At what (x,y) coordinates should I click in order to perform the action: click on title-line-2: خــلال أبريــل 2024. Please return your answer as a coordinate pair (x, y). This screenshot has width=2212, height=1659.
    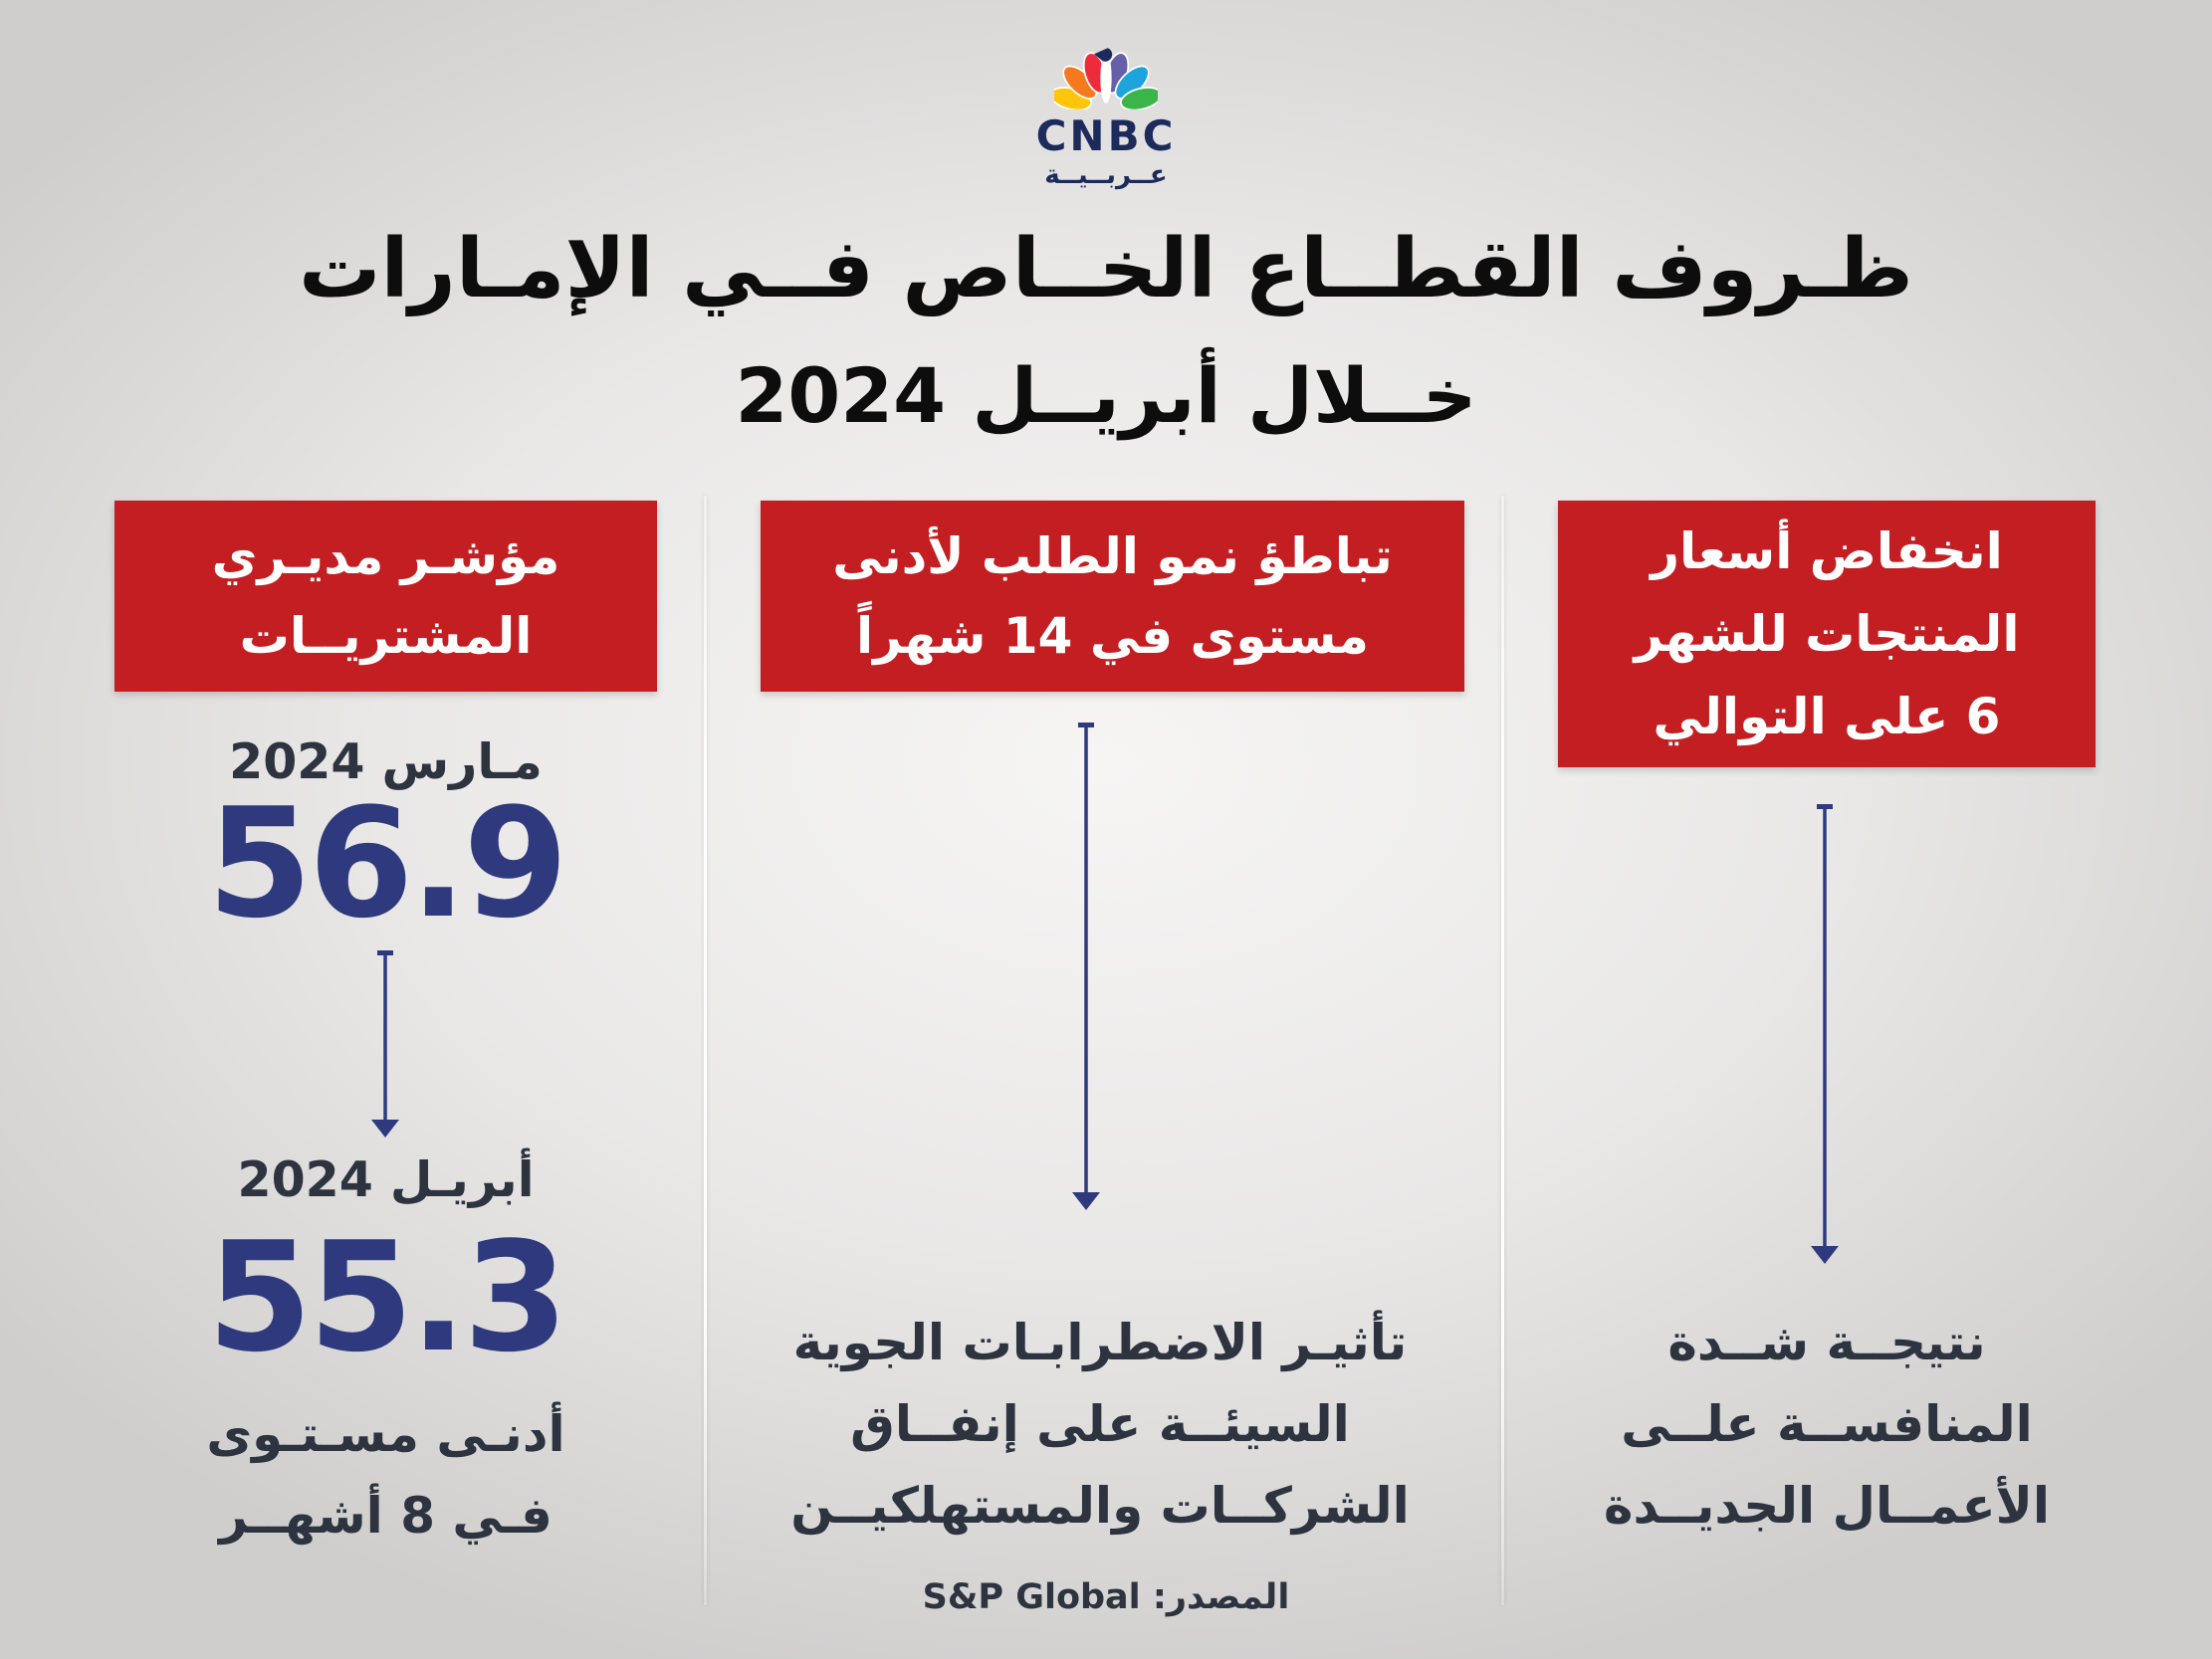
    Looking at the image, I should click on (1106, 395).